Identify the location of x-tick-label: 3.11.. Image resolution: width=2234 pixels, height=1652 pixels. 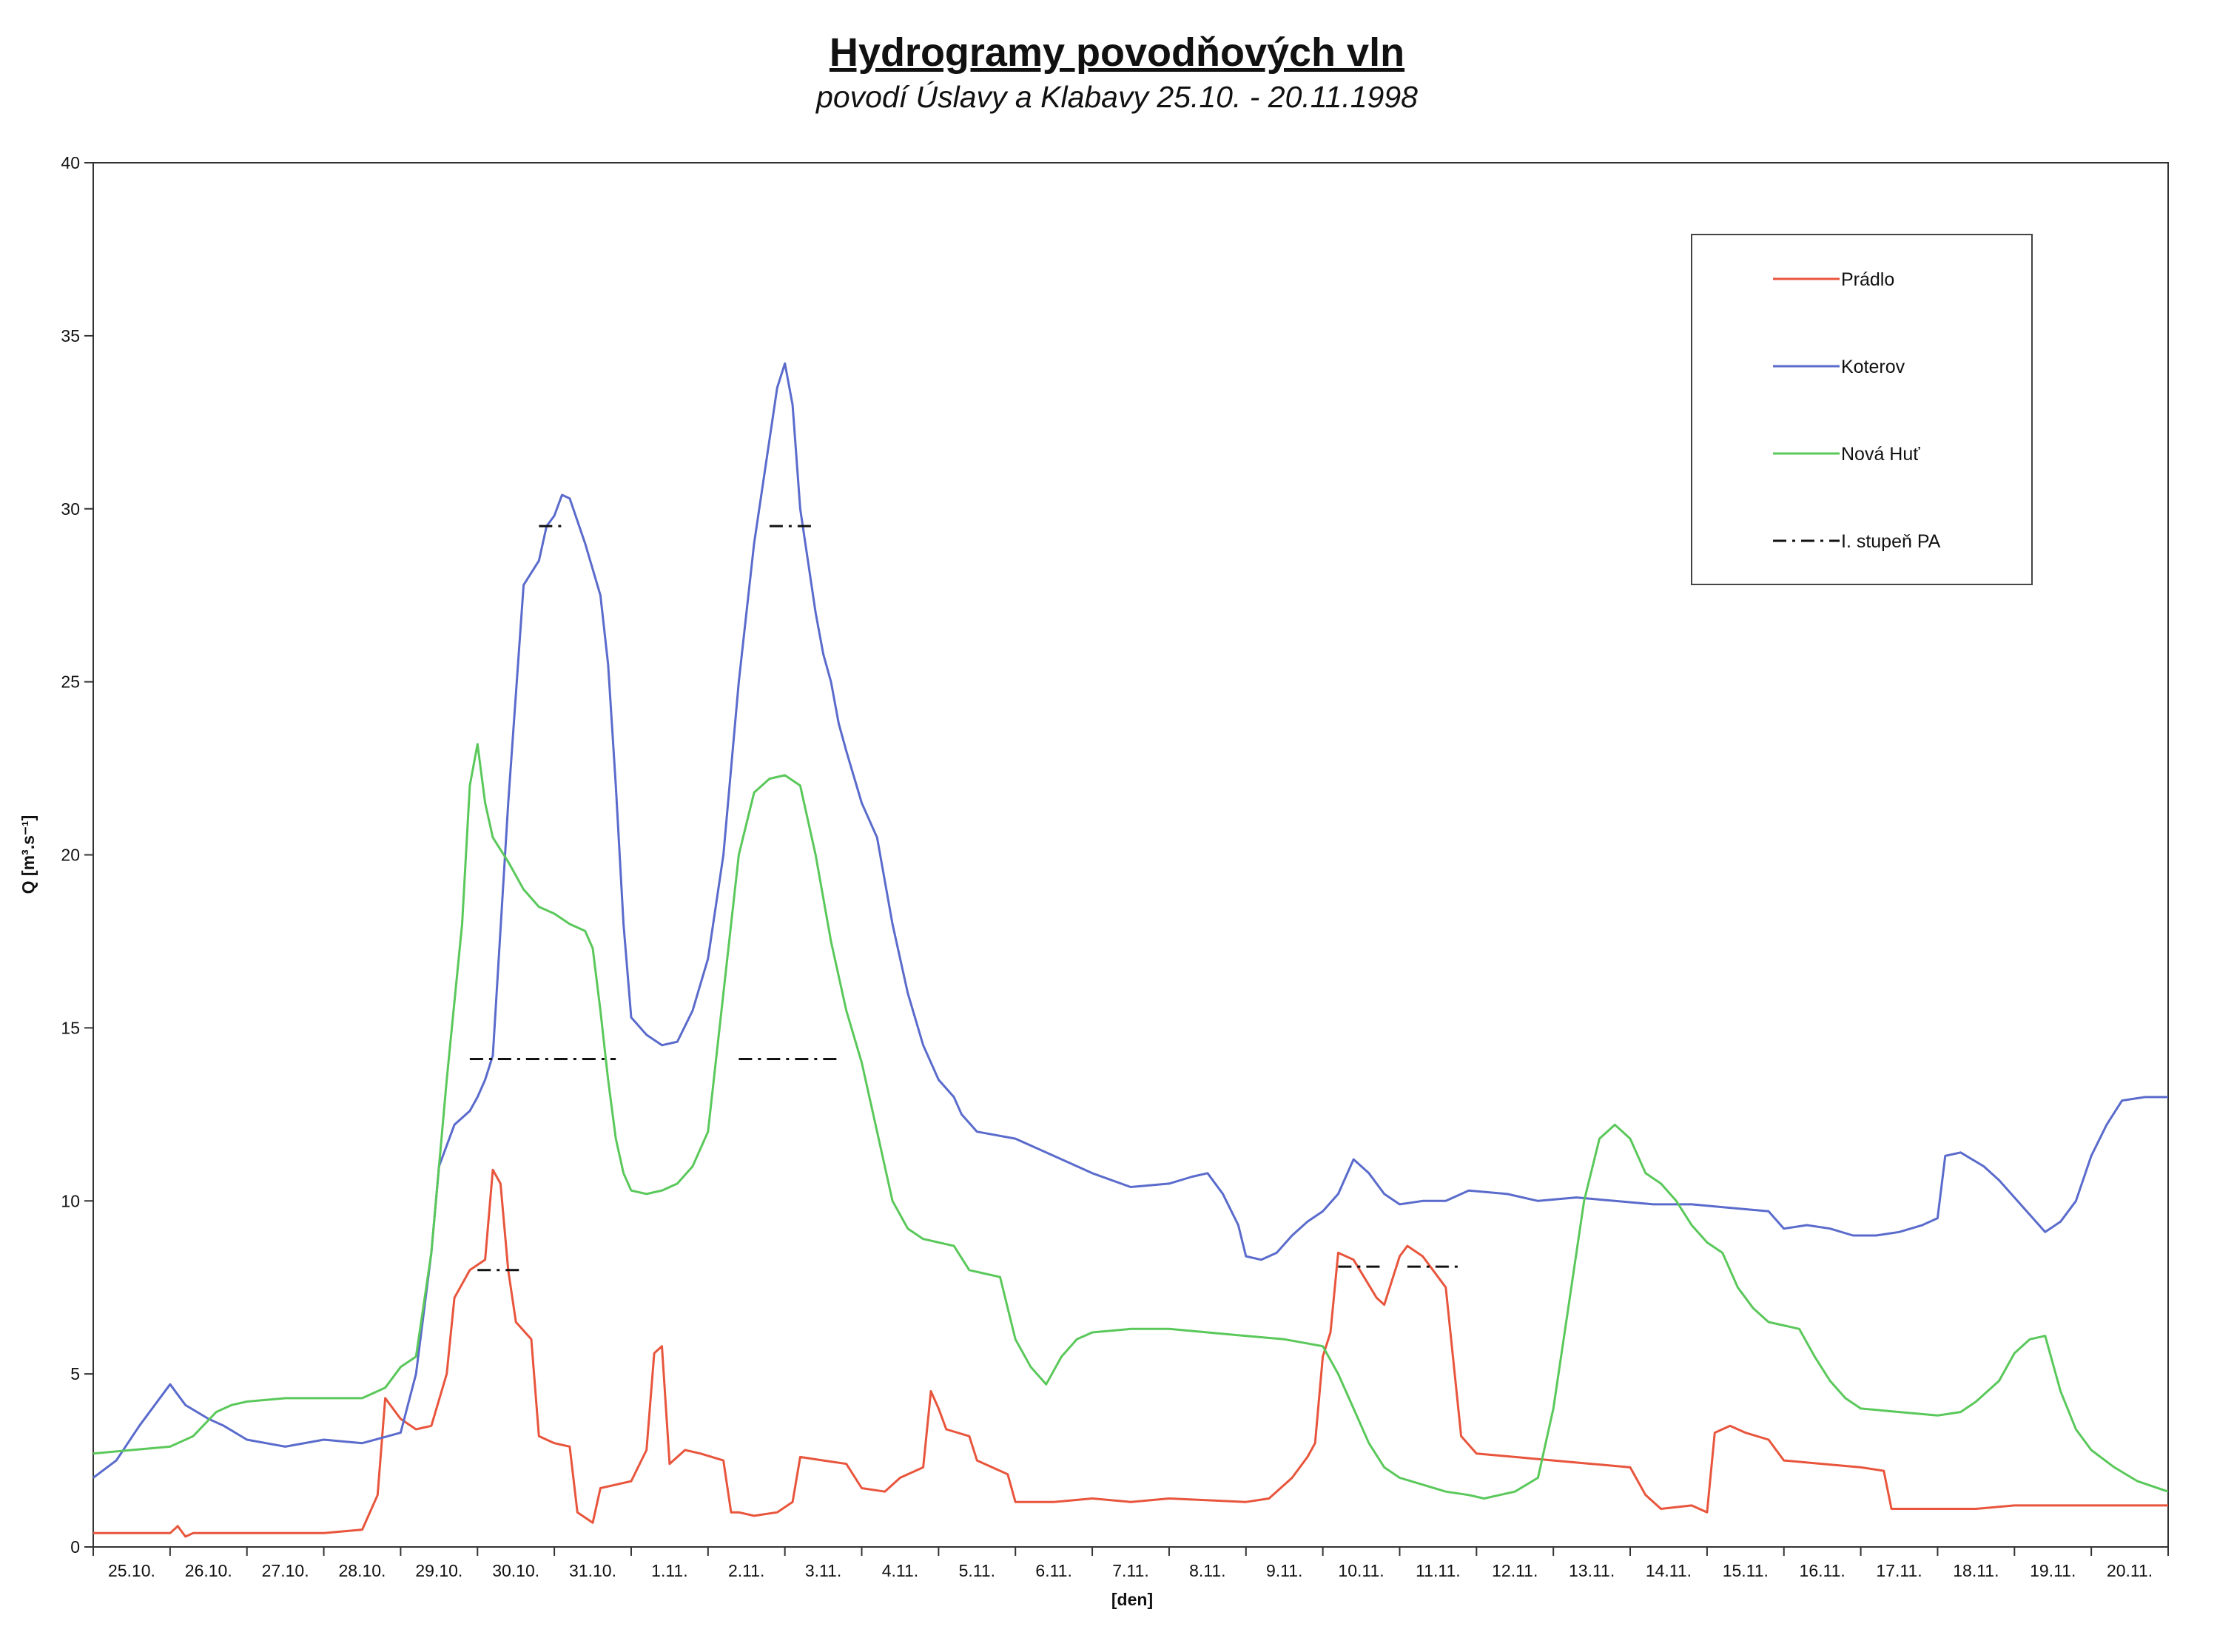
(823, 1570).